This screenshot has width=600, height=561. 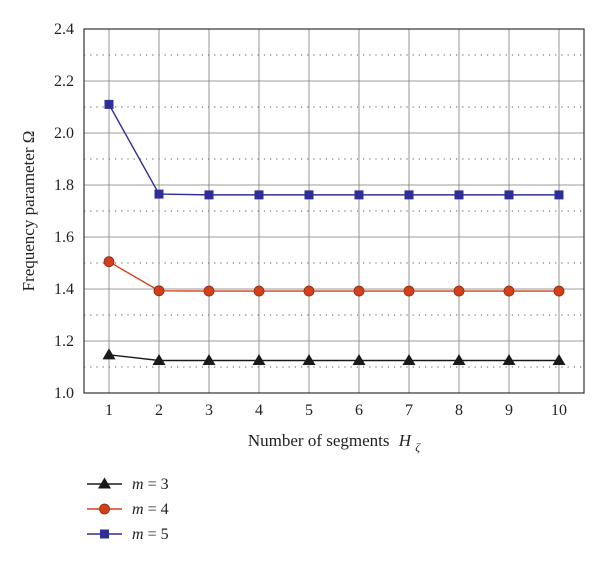 What do you see at coordinates (64, 81) in the screenshot?
I see `y-tick-label: 2.2` at bounding box center [64, 81].